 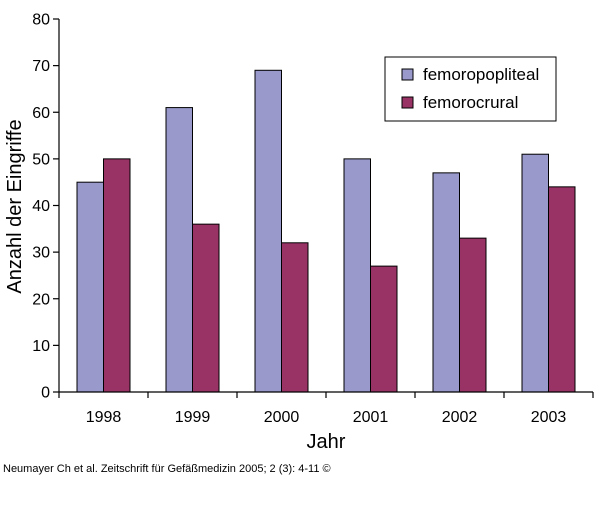 I want to click on y-tick-label: 80, so click(x=41, y=20).